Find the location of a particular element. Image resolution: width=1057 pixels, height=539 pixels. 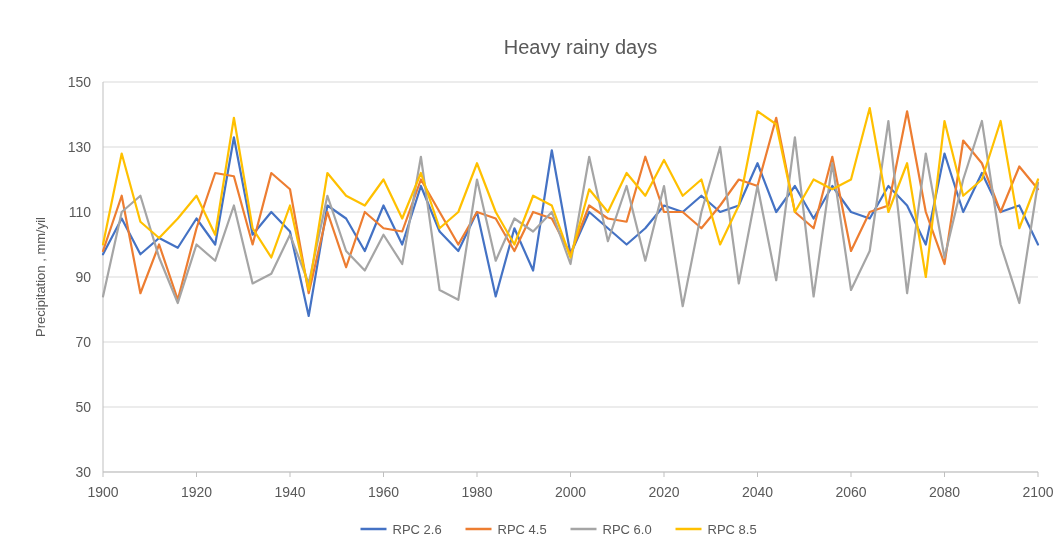

legend-label: RPC 4.5 is located at coordinates (522, 529).